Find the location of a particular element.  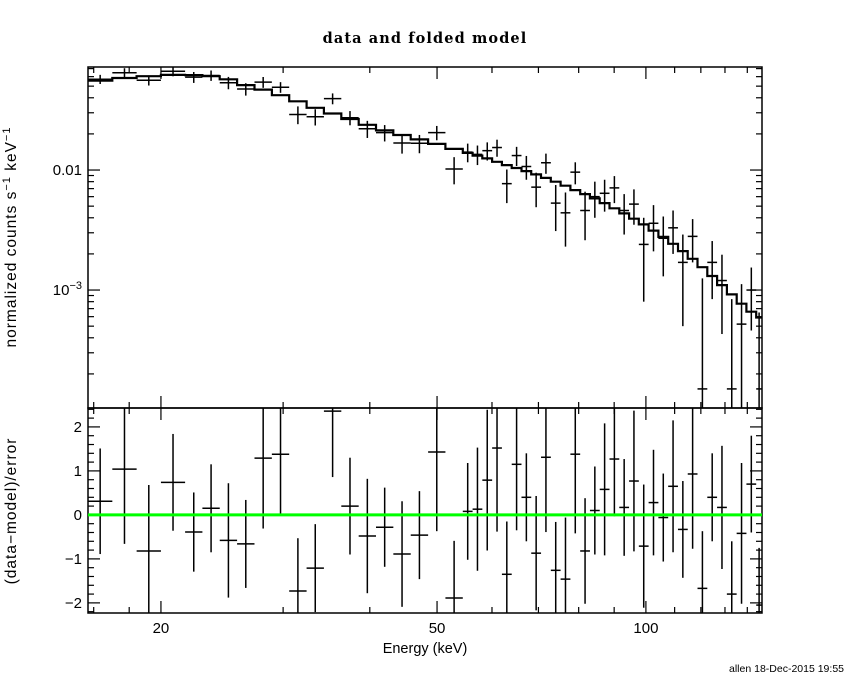

x-tick-label: 50 is located at coordinates (437, 628).